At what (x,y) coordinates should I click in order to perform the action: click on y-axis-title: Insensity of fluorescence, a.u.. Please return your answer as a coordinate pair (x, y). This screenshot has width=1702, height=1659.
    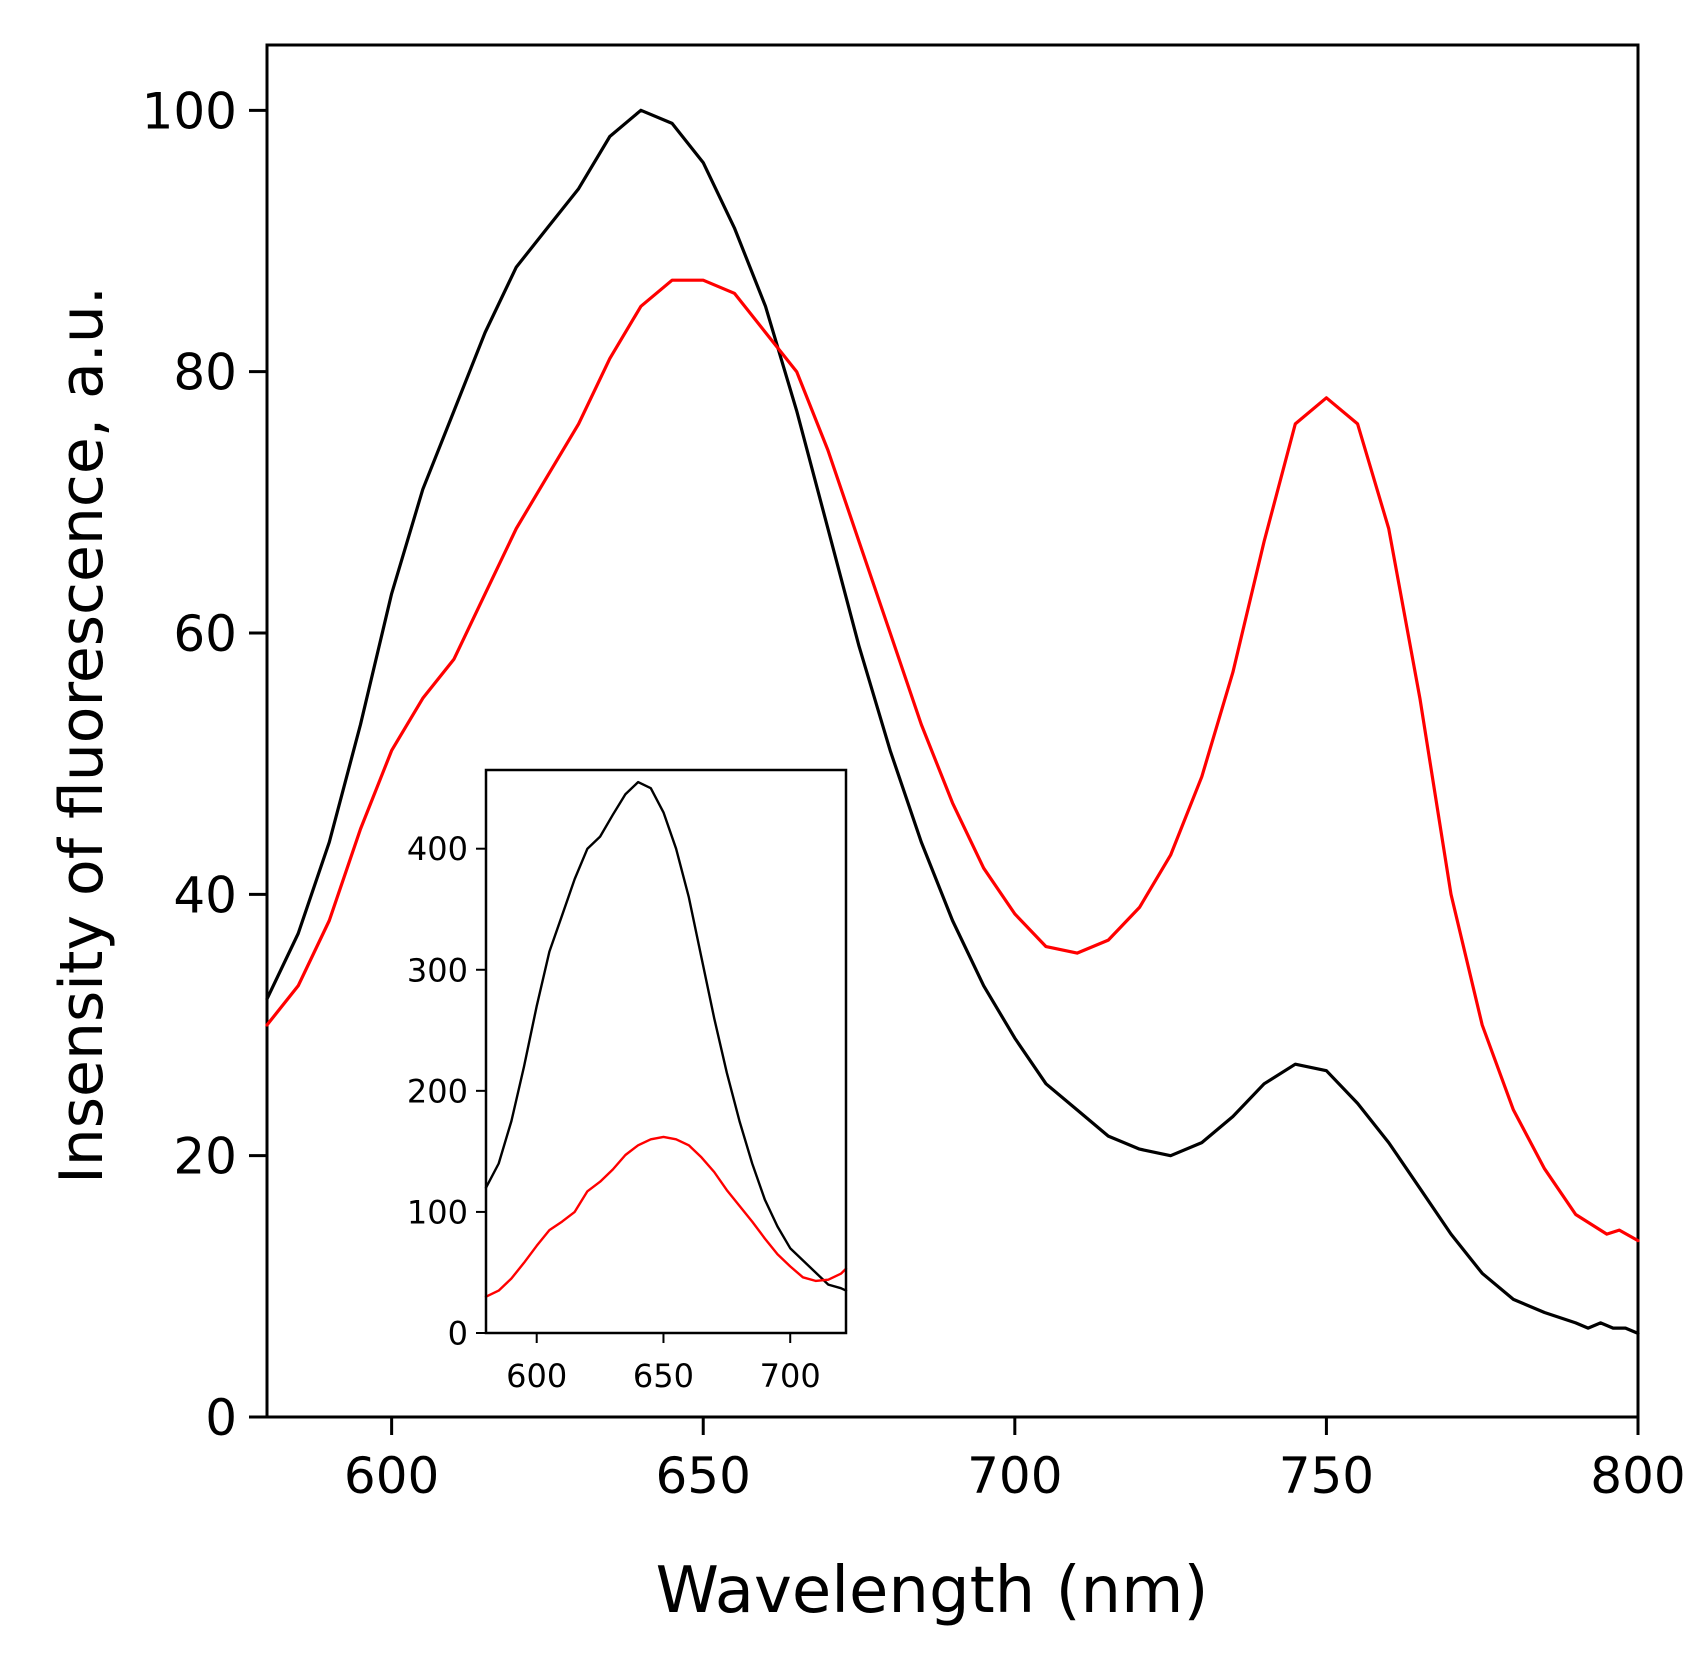
    Looking at the image, I should click on (82, 735).